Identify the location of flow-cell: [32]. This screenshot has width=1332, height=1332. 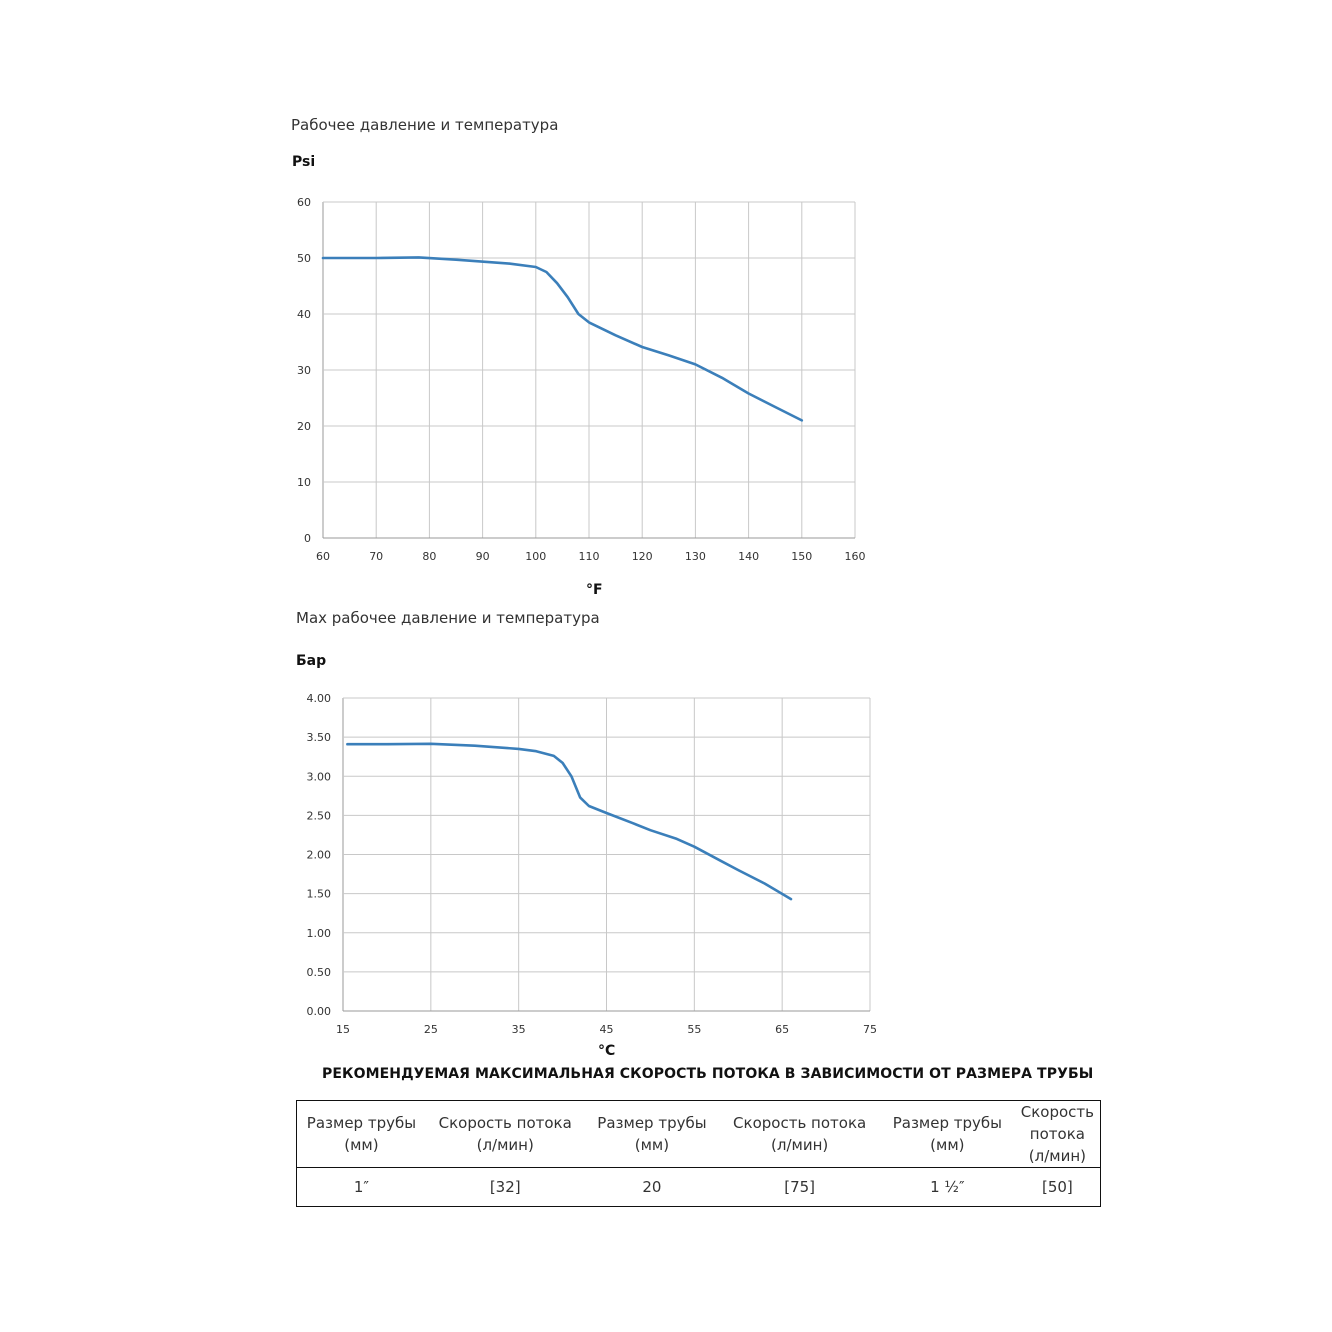
(505, 1187).